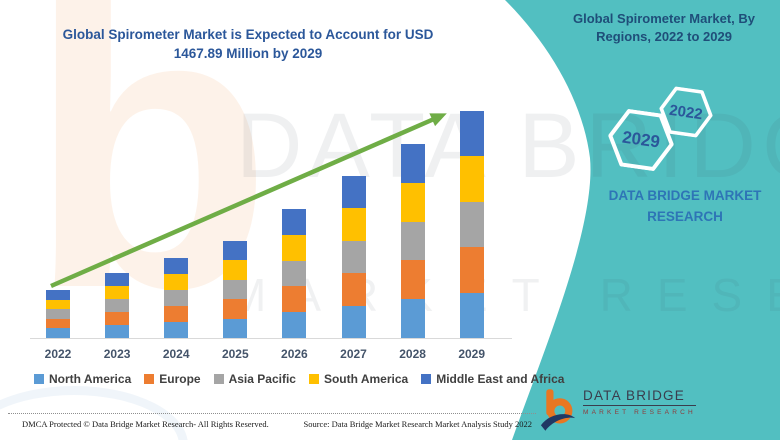  I want to click on x-axis-label-2028: 2028, so click(412, 354).